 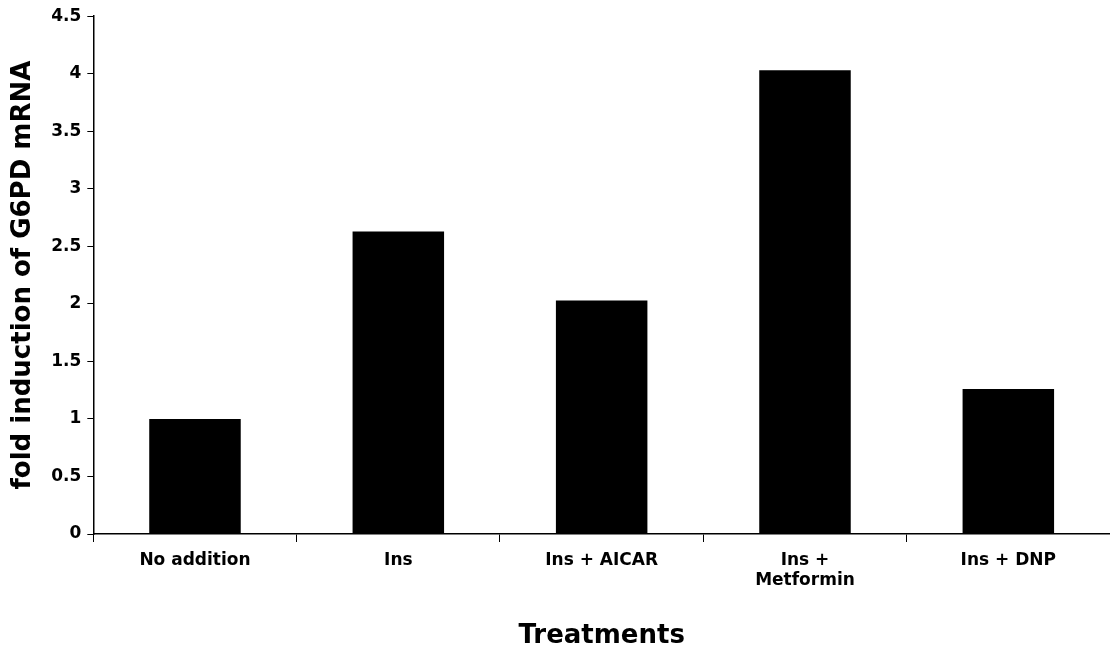 I want to click on y-tick-label: 1.5, so click(x=66, y=359).